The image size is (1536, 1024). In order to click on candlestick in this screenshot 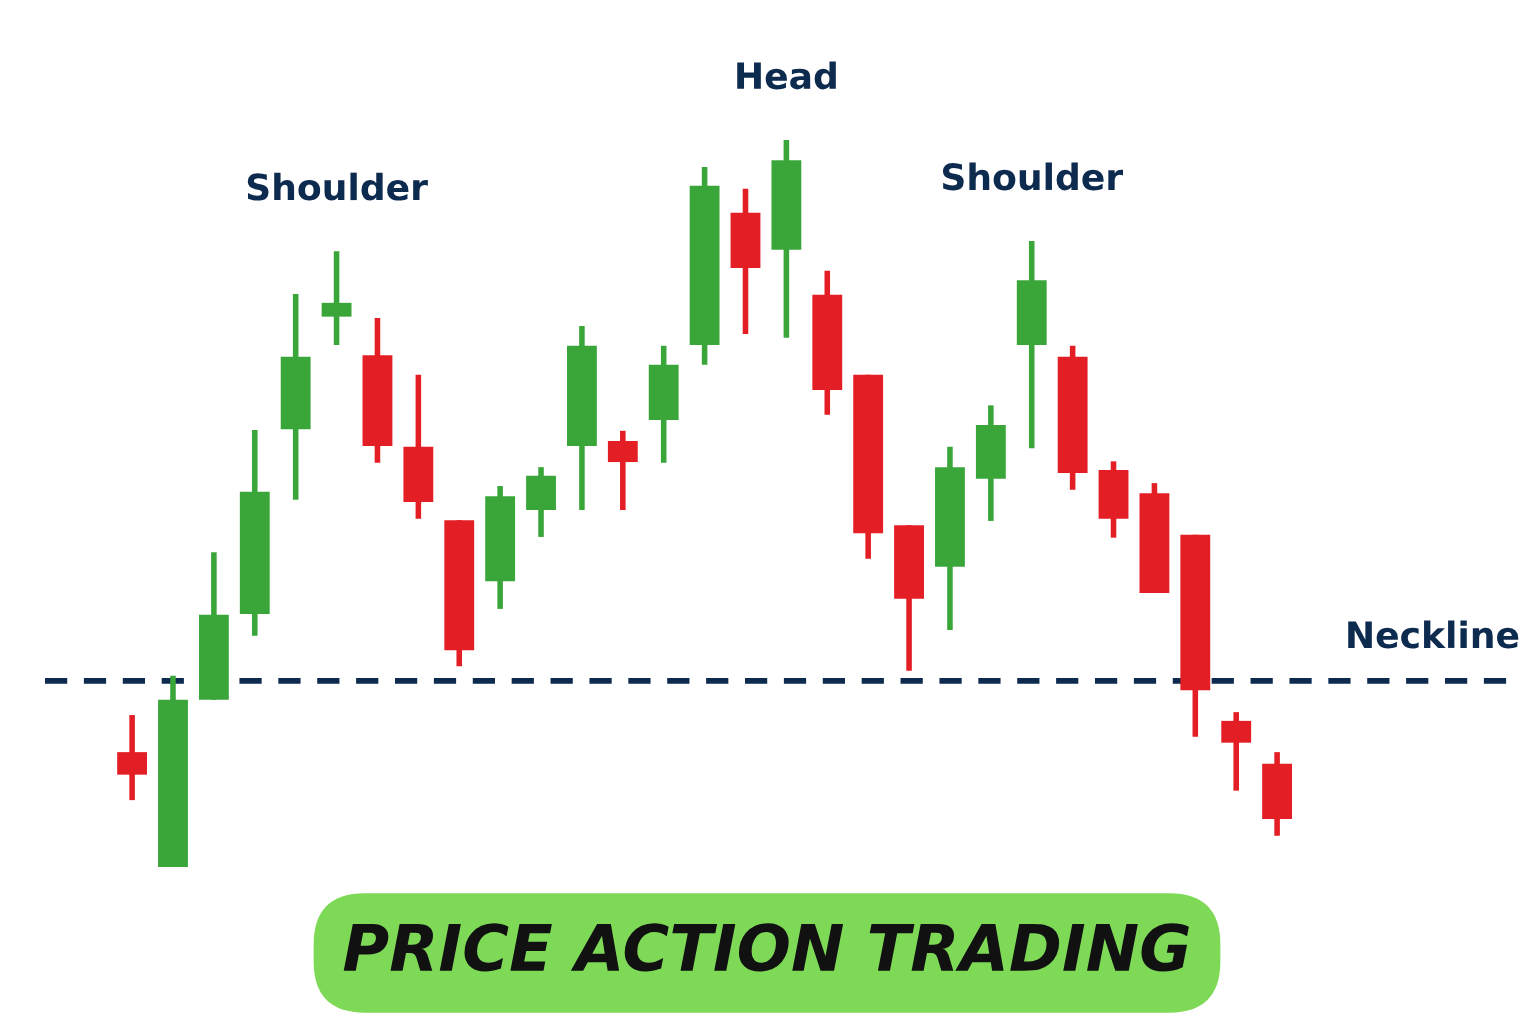, I will do `click(336, 298)`.